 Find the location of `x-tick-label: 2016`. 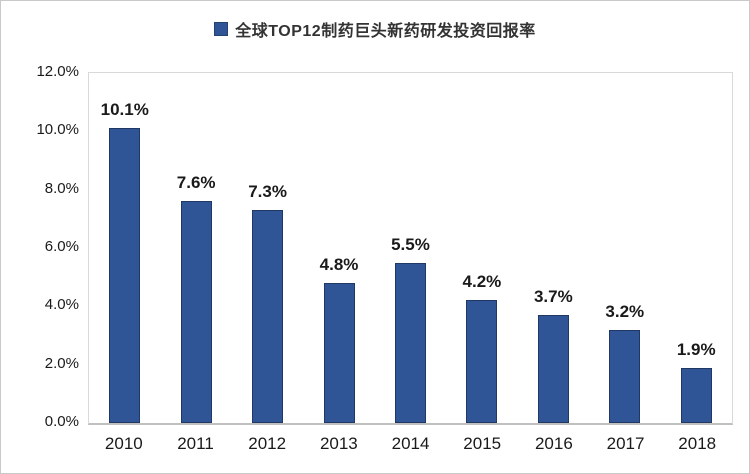

x-tick-label: 2016 is located at coordinates (553, 443).